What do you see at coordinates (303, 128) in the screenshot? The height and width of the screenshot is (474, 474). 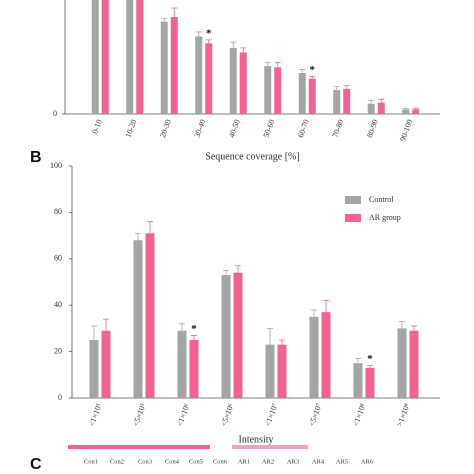 I see `x-tick-label: 60-70` at bounding box center [303, 128].